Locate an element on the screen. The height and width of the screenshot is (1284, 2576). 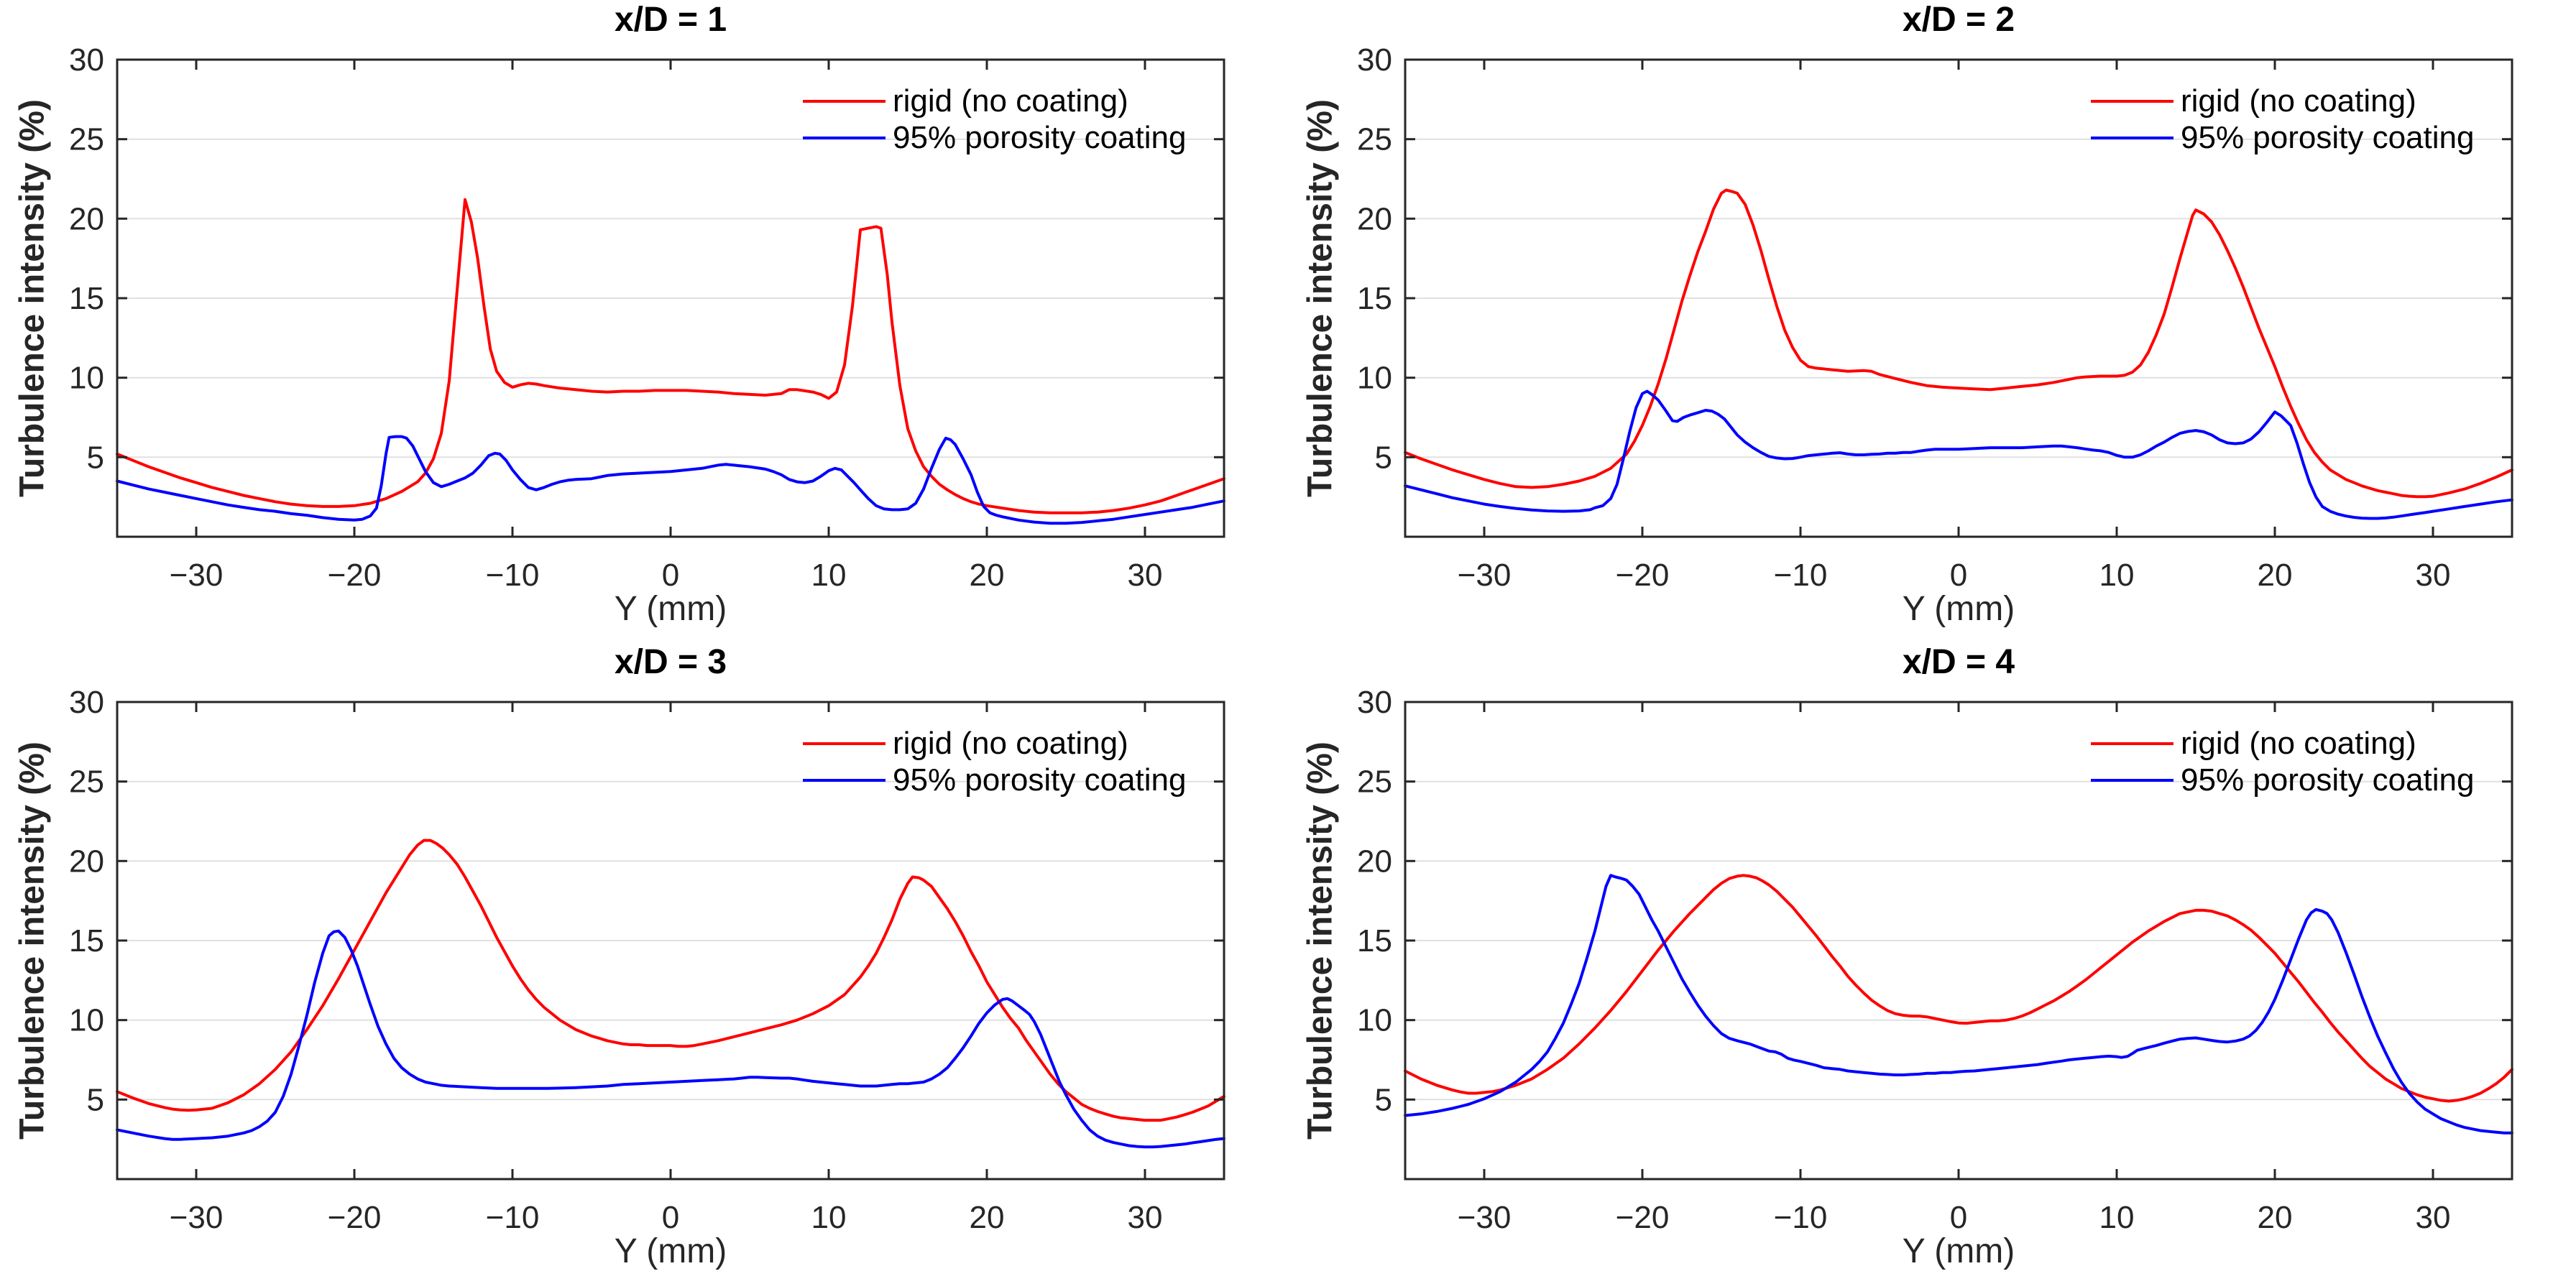
chart-title: x/D = 4 is located at coordinates (1958, 662).